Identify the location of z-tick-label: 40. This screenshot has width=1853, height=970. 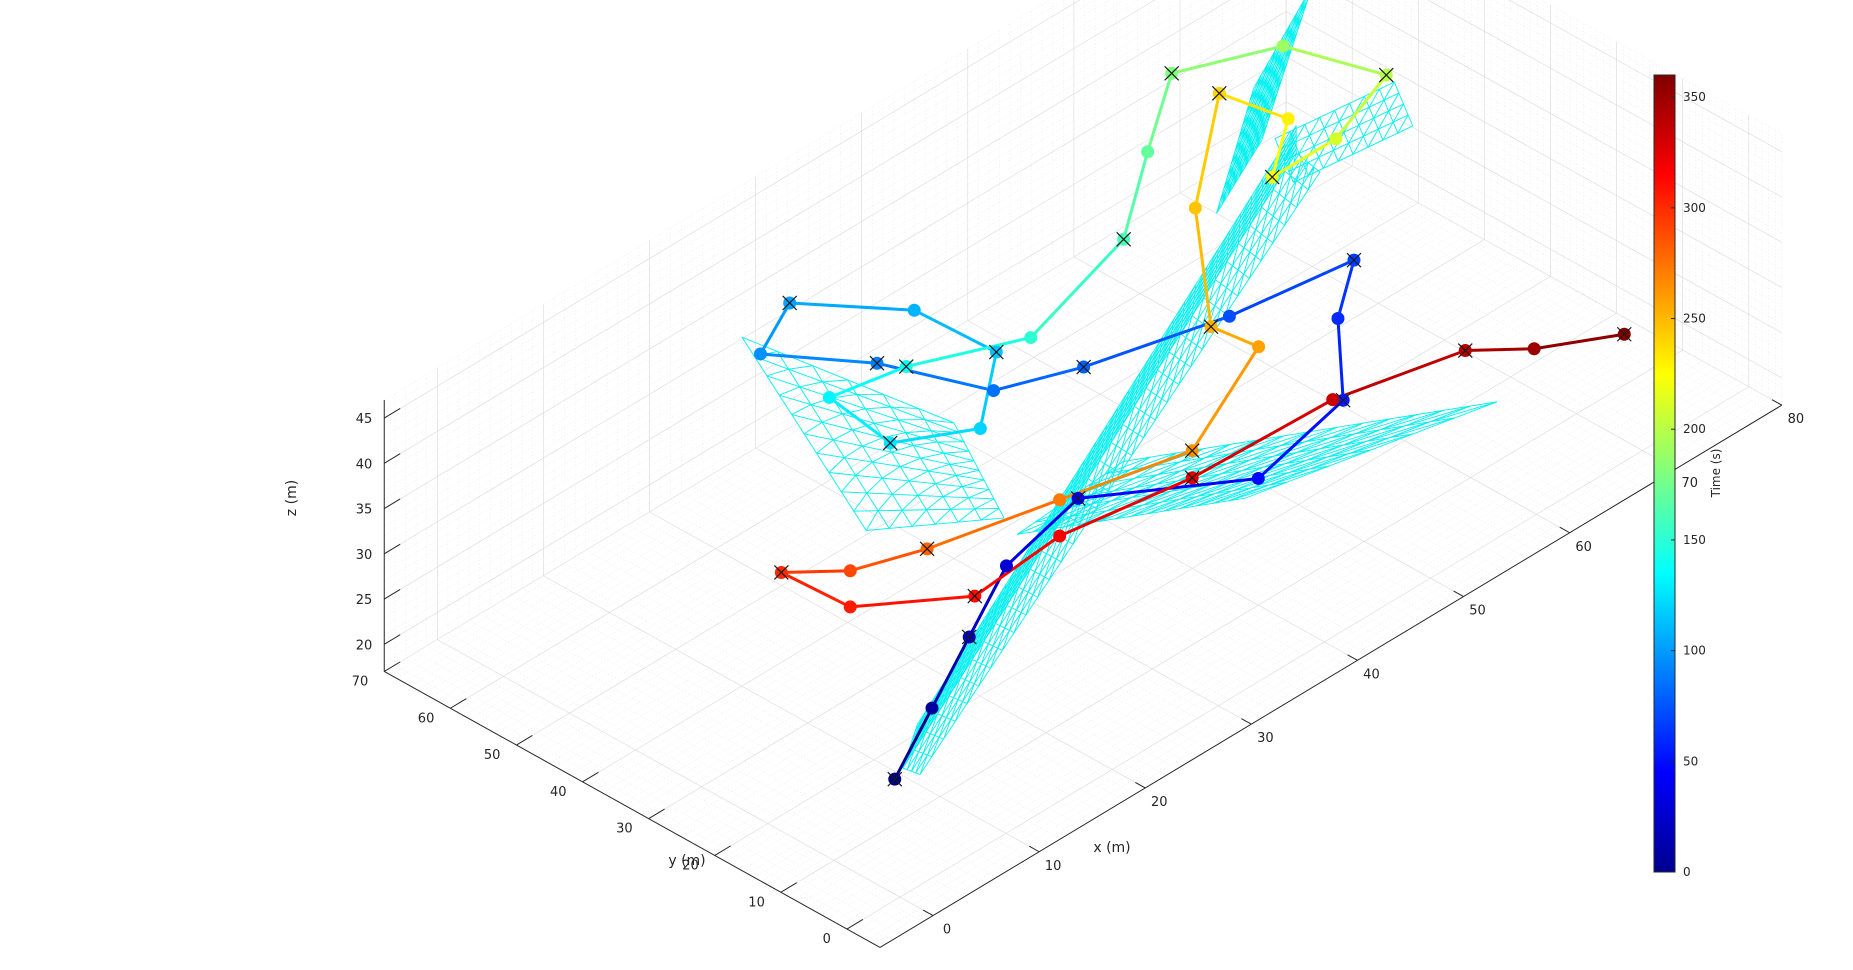
(364, 464).